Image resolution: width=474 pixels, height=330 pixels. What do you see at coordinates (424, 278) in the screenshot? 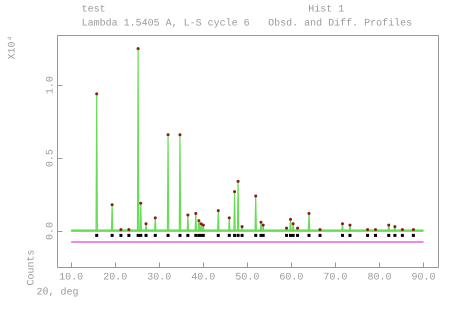
I see `x-tick-label: 90.0` at bounding box center [424, 278].